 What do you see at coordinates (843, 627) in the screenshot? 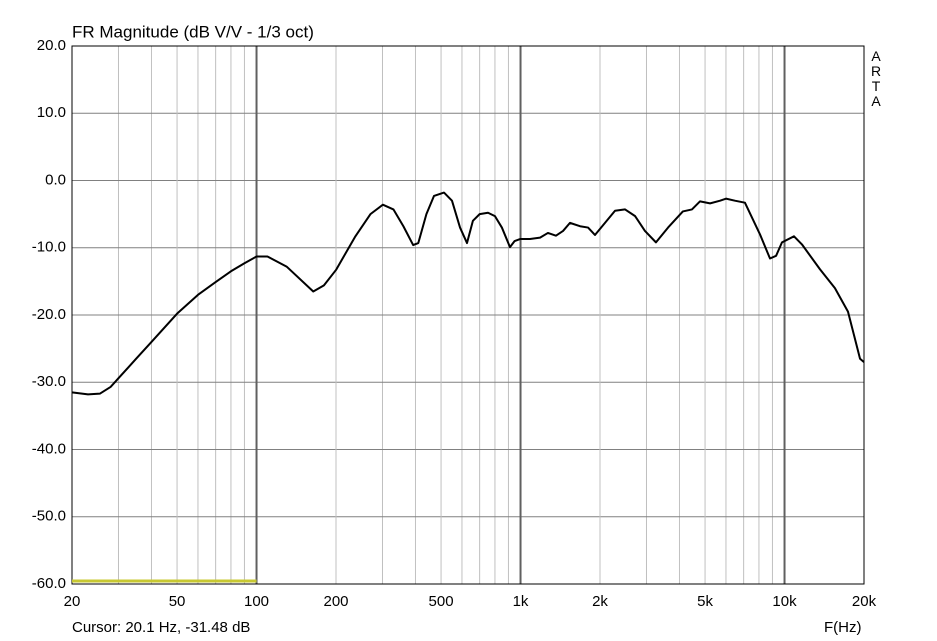
I see `x-axis-label: F(Hz)` at bounding box center [843, 627].